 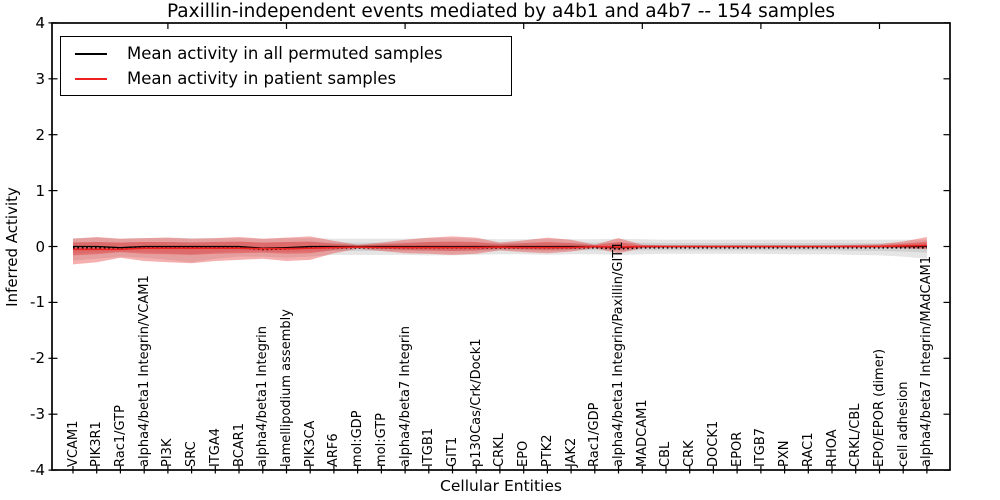 What do you see at coordinates (879, 407) in the screenshot?
I see `x-category-label: EPO/EPOR (dimer)` at bounding box center [879, 407].